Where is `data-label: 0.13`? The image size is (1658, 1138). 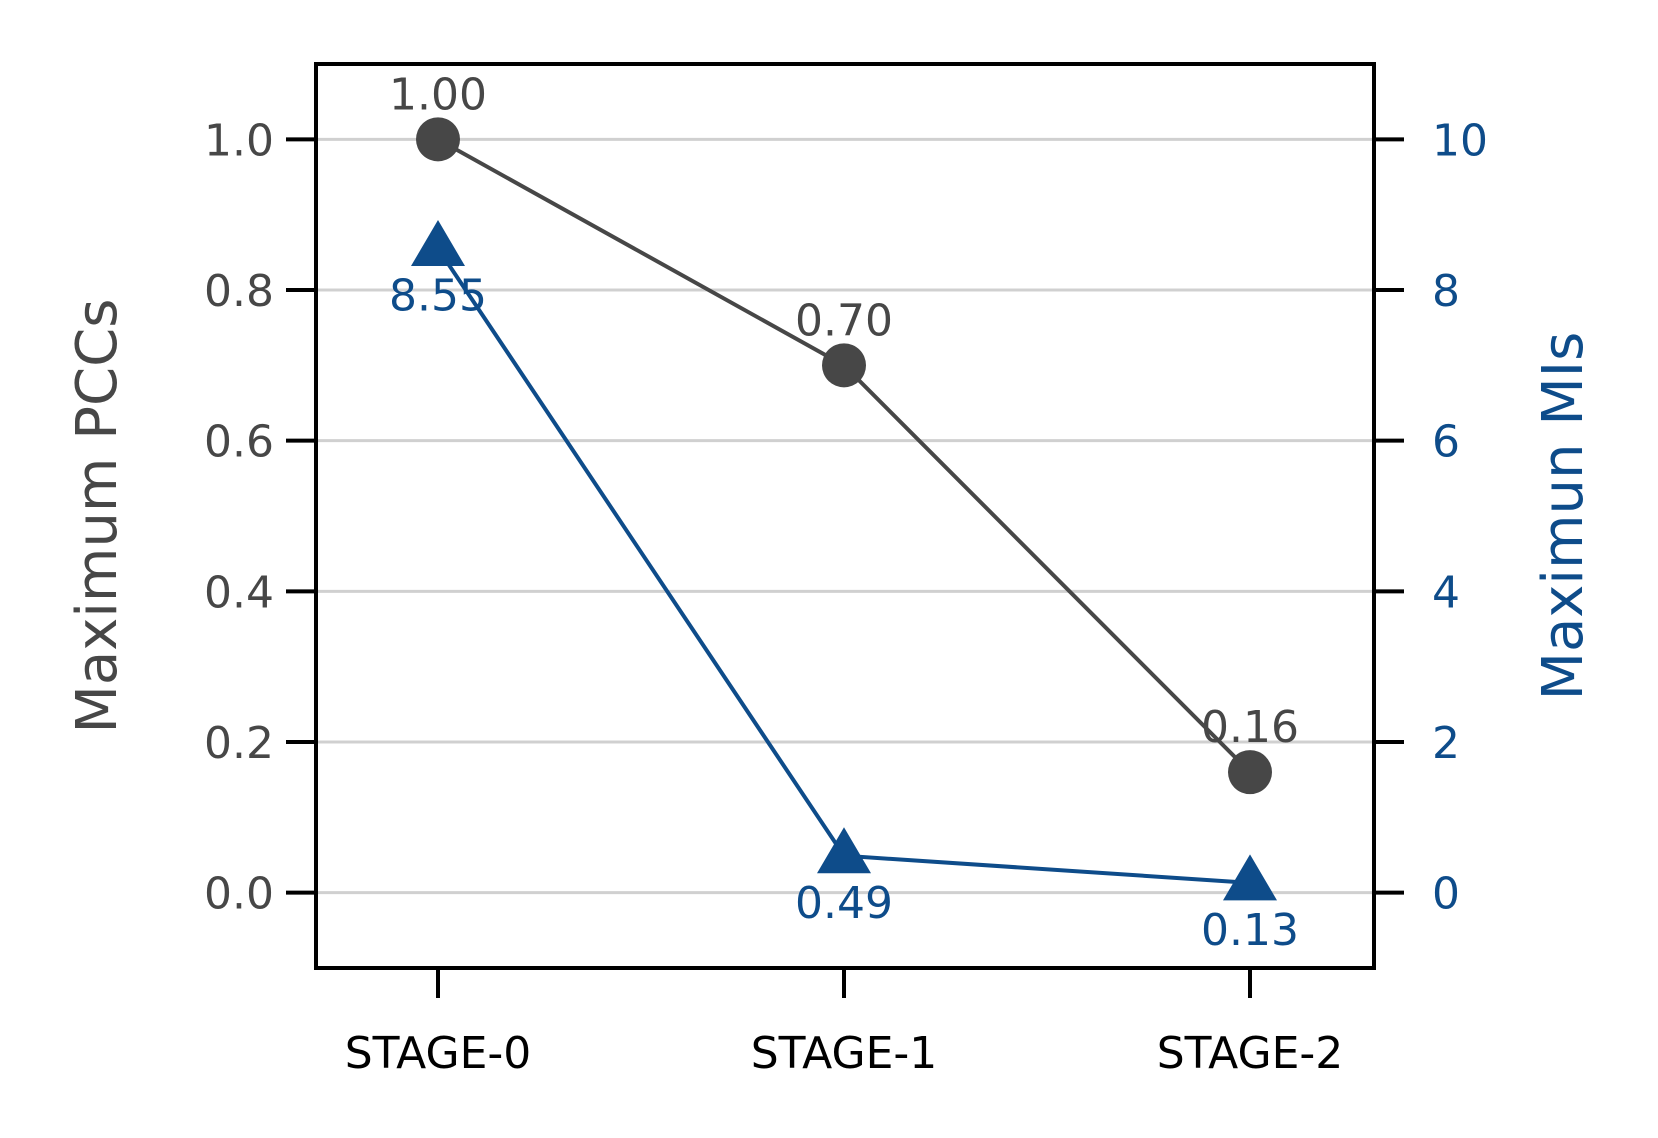
data-label: 0.13 is located at coordinates (1250, 930).